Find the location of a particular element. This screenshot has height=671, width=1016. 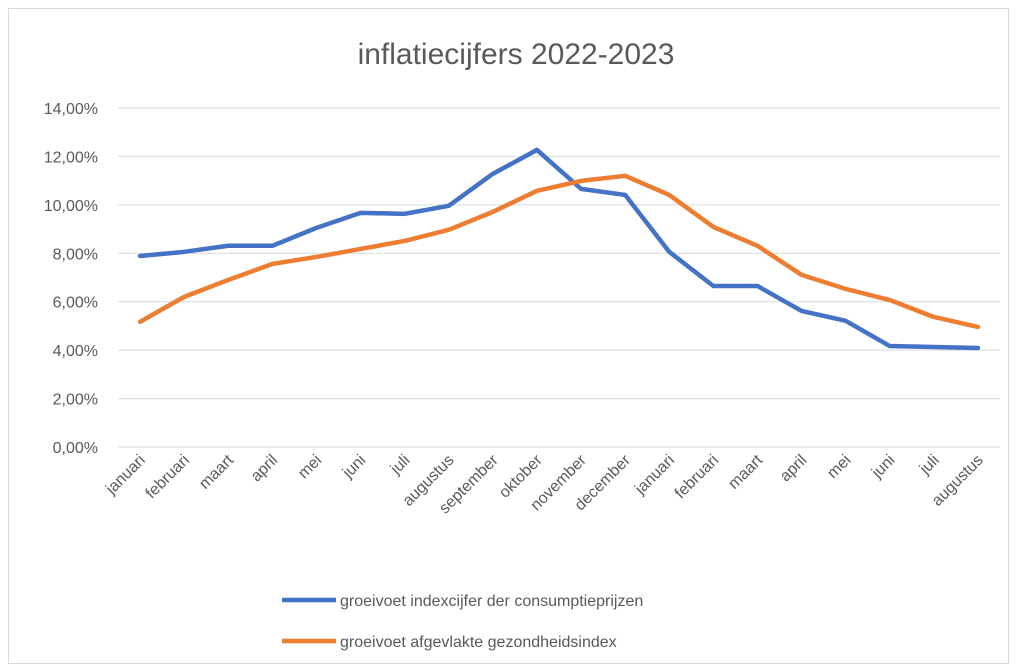

chart-title: inflatiecijfers 2022-2023 is located at coordinates (516, 54).